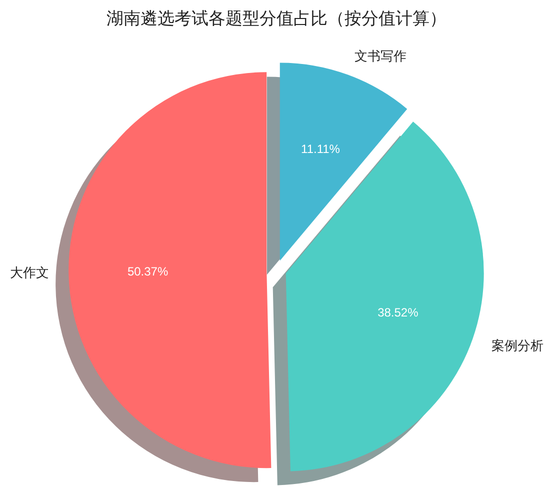 This screenshot has height=496, width=553. Describe the element at coordinates (320, 149) in the screenshot. I see `data-label: 11.11%` at that location.